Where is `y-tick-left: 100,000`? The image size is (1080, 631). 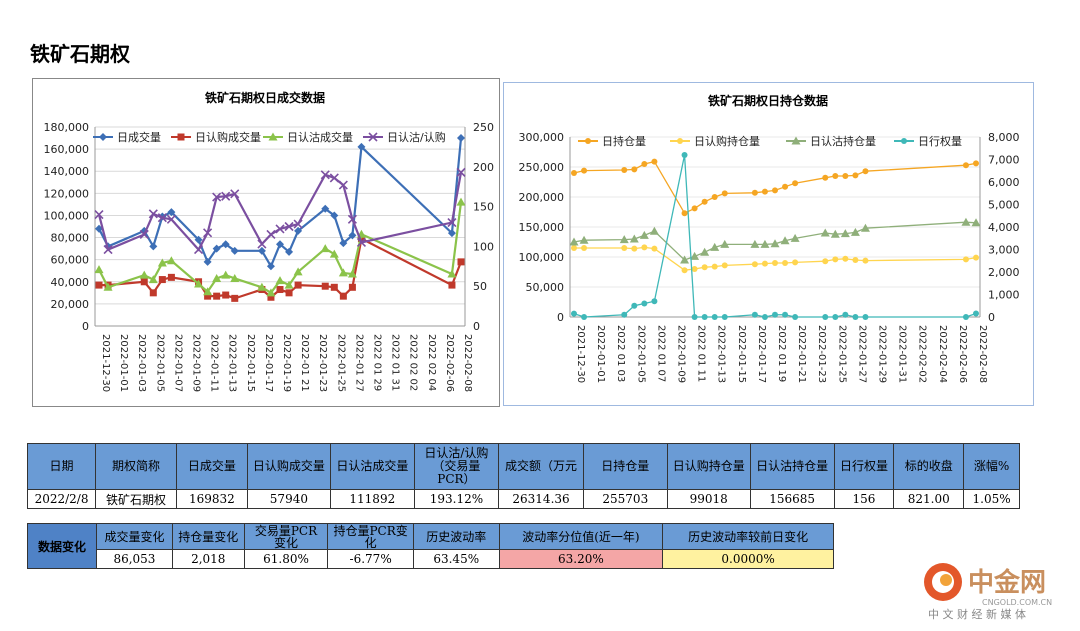 y-tick-left: 100,000 is located at coordinates (542, 257).